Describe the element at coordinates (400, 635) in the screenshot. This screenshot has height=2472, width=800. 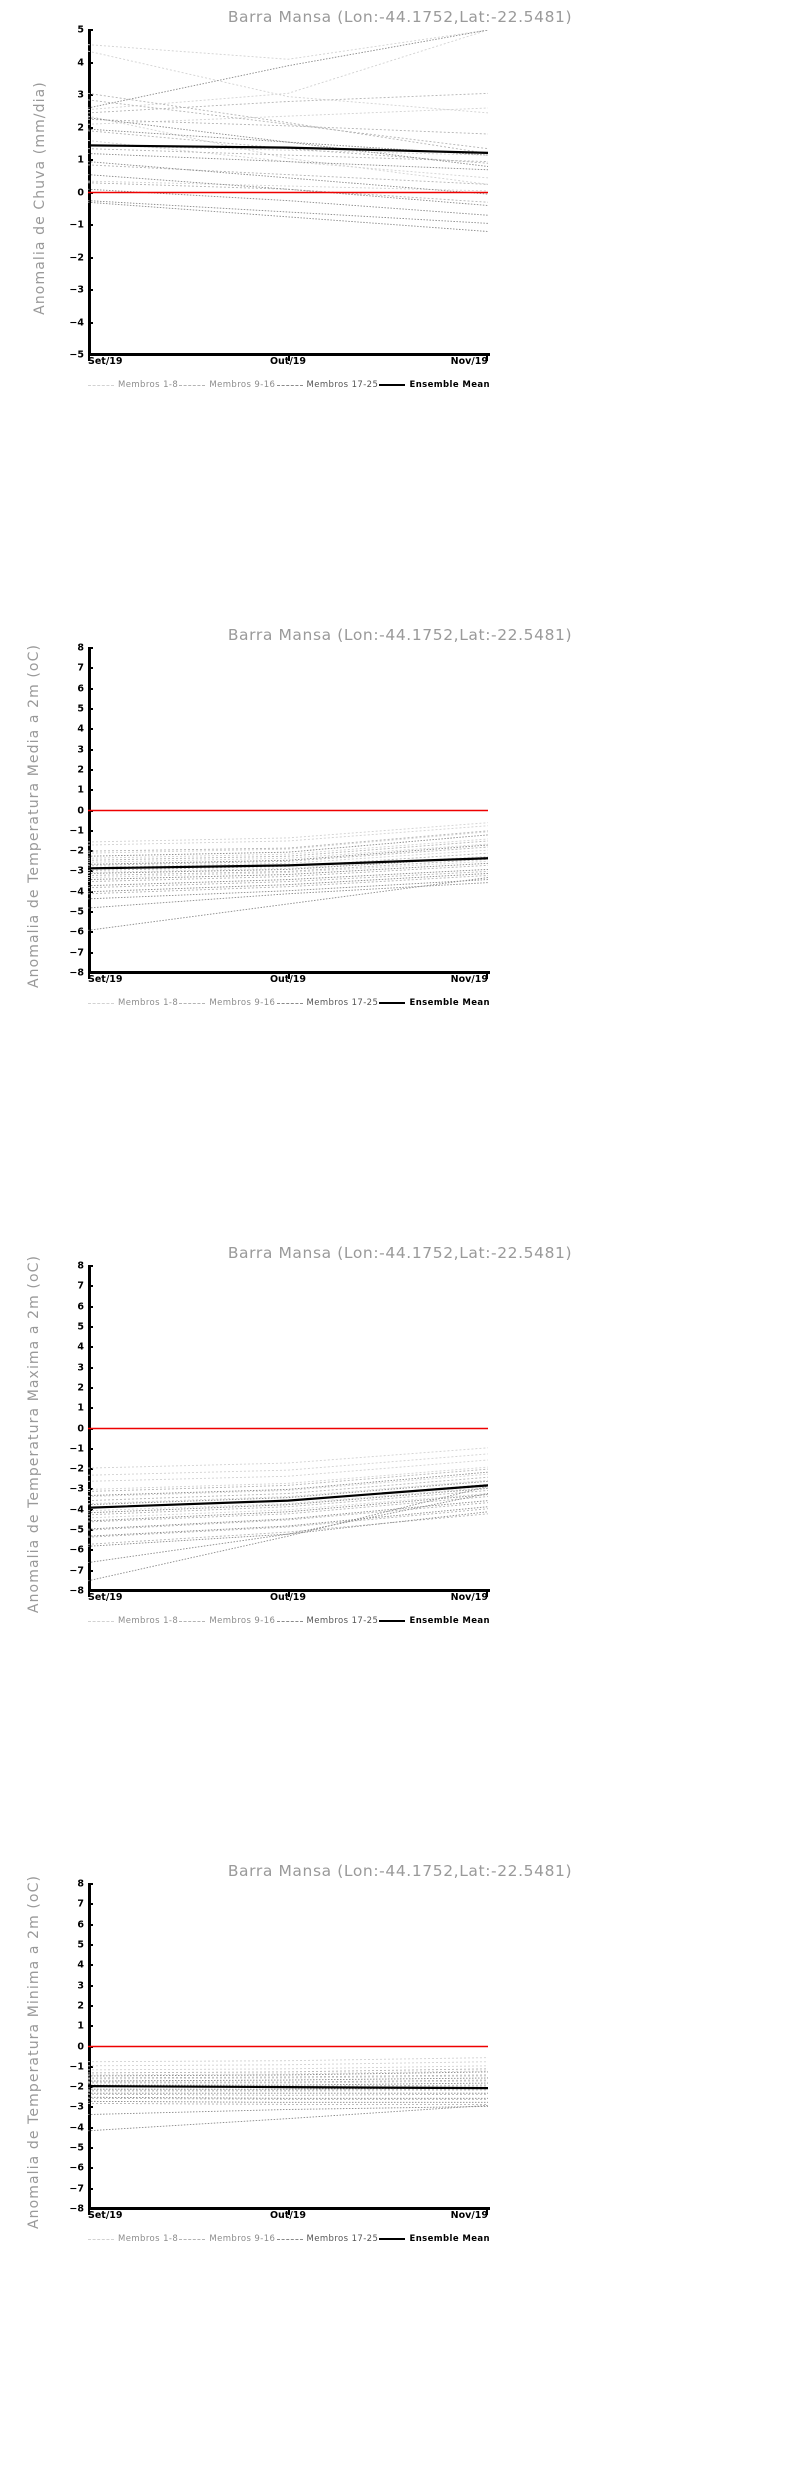
I see `panel-title: Barra Mansa (Lon:-44.1752,Lat:-22.5481)` at that location.